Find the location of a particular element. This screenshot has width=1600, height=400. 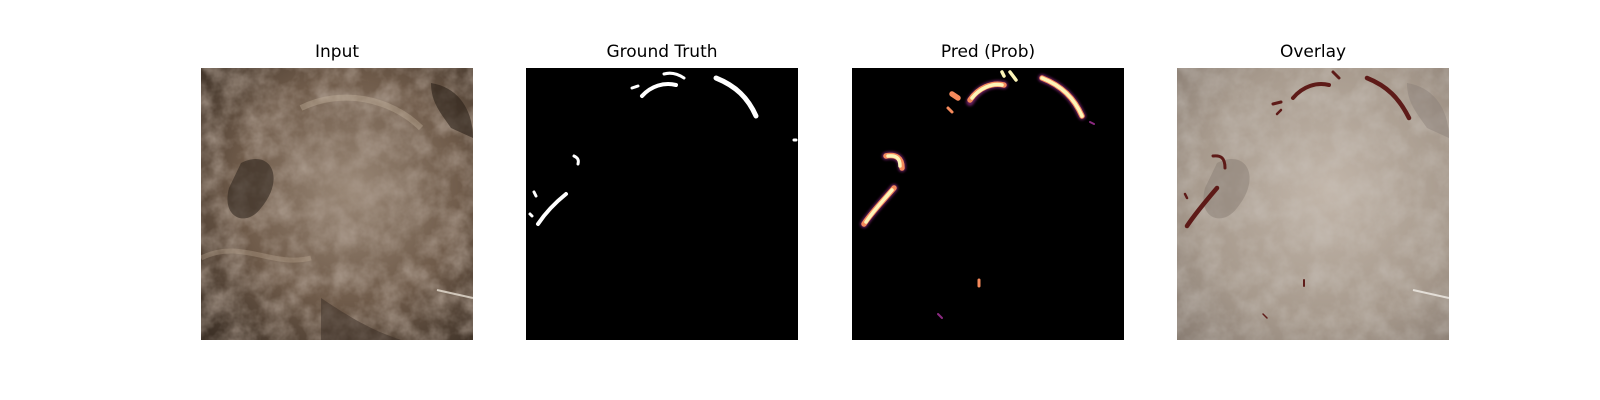

gt-crack-left is located at coordinates (552, 209).